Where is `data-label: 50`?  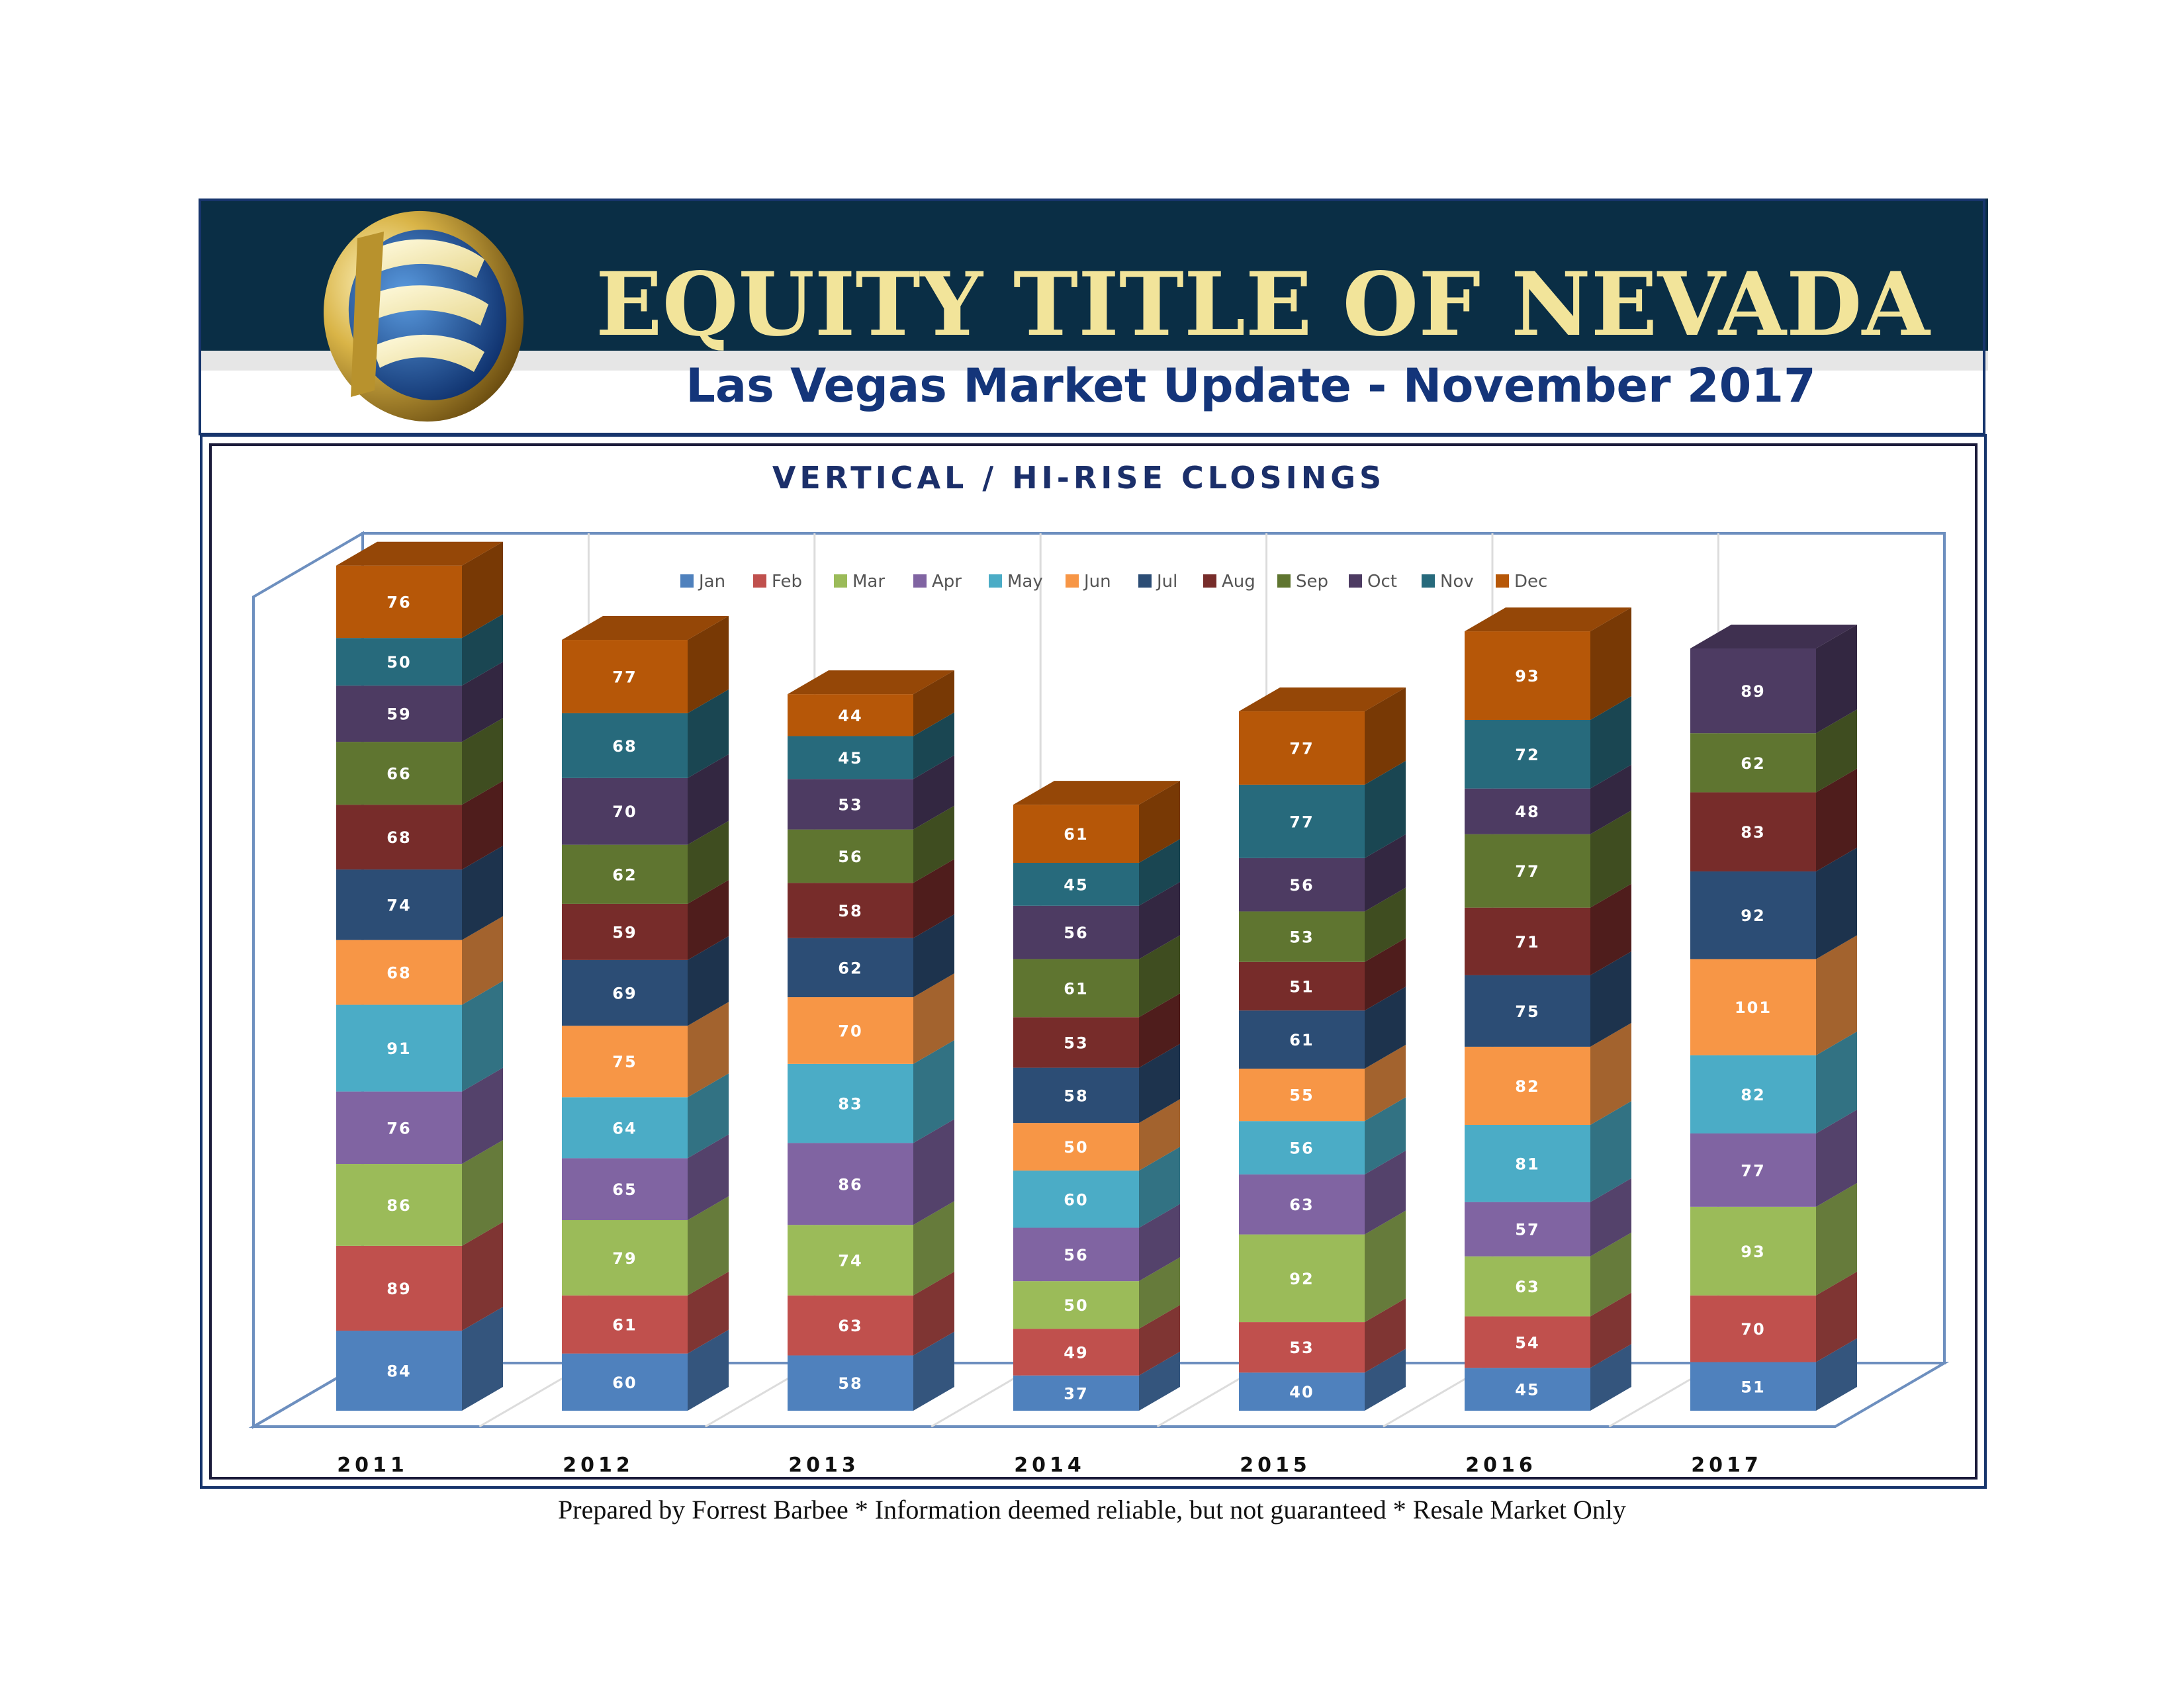 data-label: 50 is located at coordinates (399, 662).